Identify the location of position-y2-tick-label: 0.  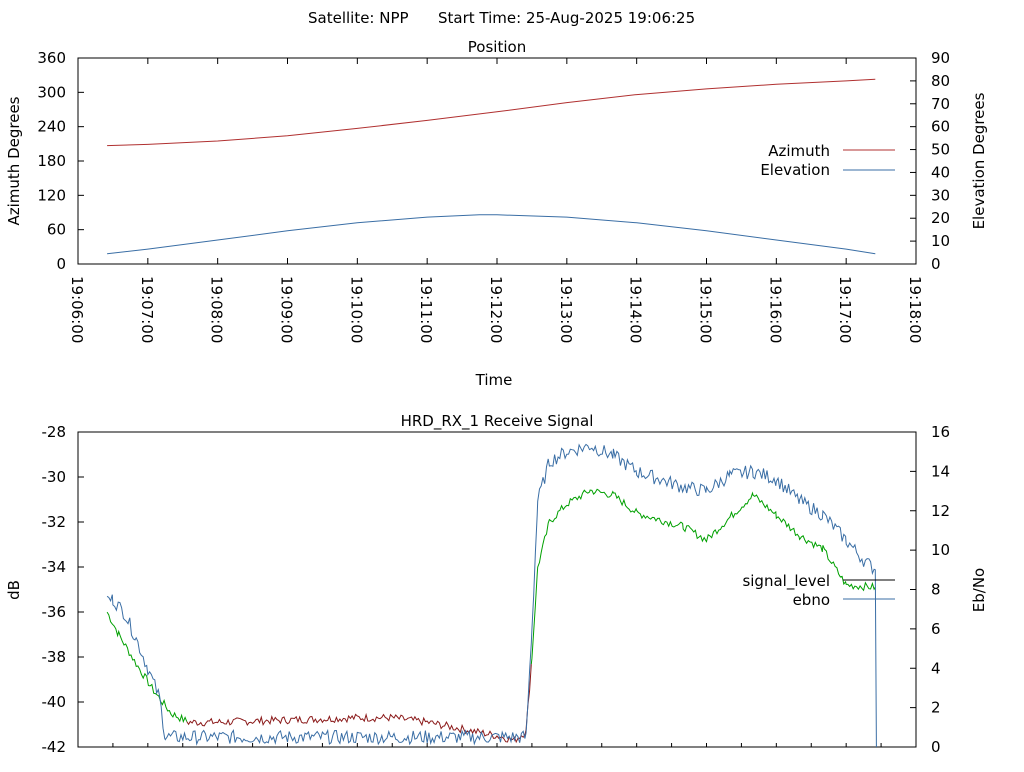
(936, 264).